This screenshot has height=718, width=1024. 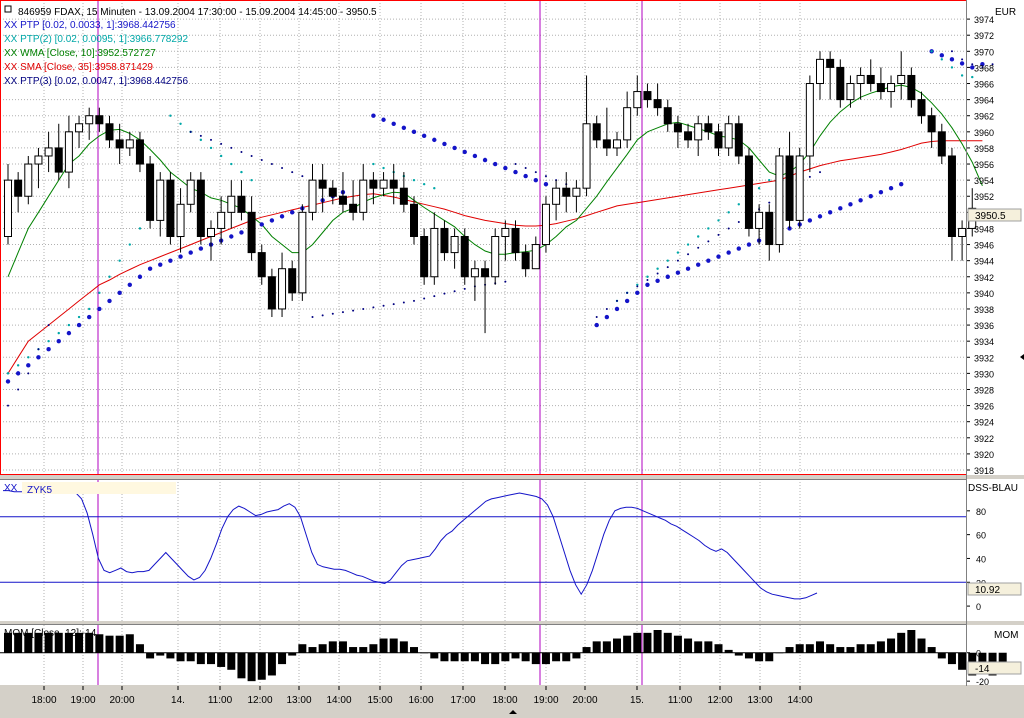 I want to click on time-cursor-icon, so click(x=513, y=712).